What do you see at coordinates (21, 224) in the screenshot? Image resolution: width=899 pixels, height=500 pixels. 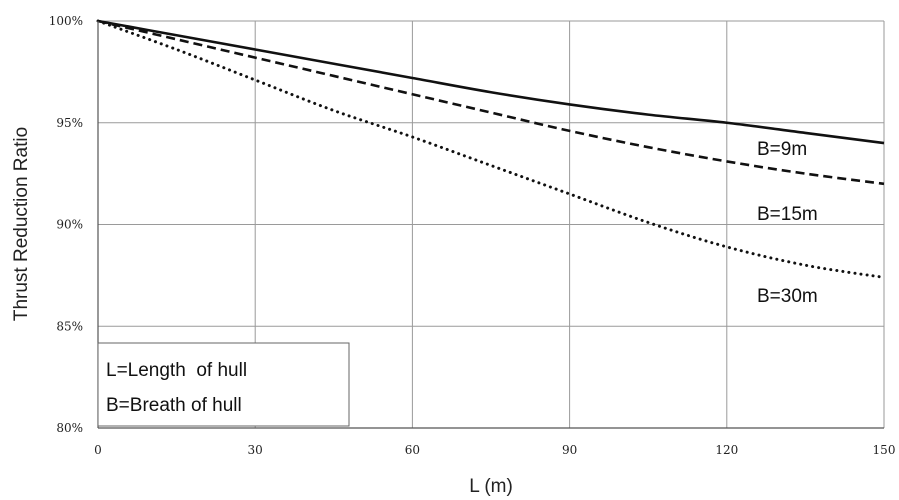 I see `y-axis-title: Thrust Reduction Ratio` at bounding box center [21, 224].